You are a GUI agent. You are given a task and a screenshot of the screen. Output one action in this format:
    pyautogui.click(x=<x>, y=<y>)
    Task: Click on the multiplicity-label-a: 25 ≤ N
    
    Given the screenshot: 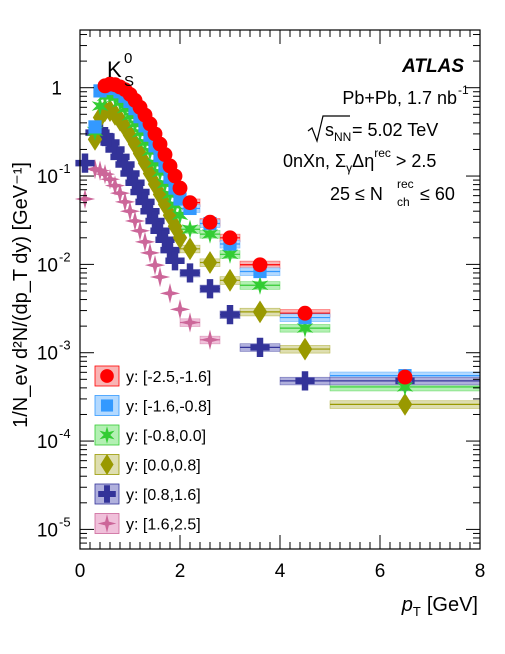 What is the action you would take?
    pyautogui.click(x=356, y=194)
    